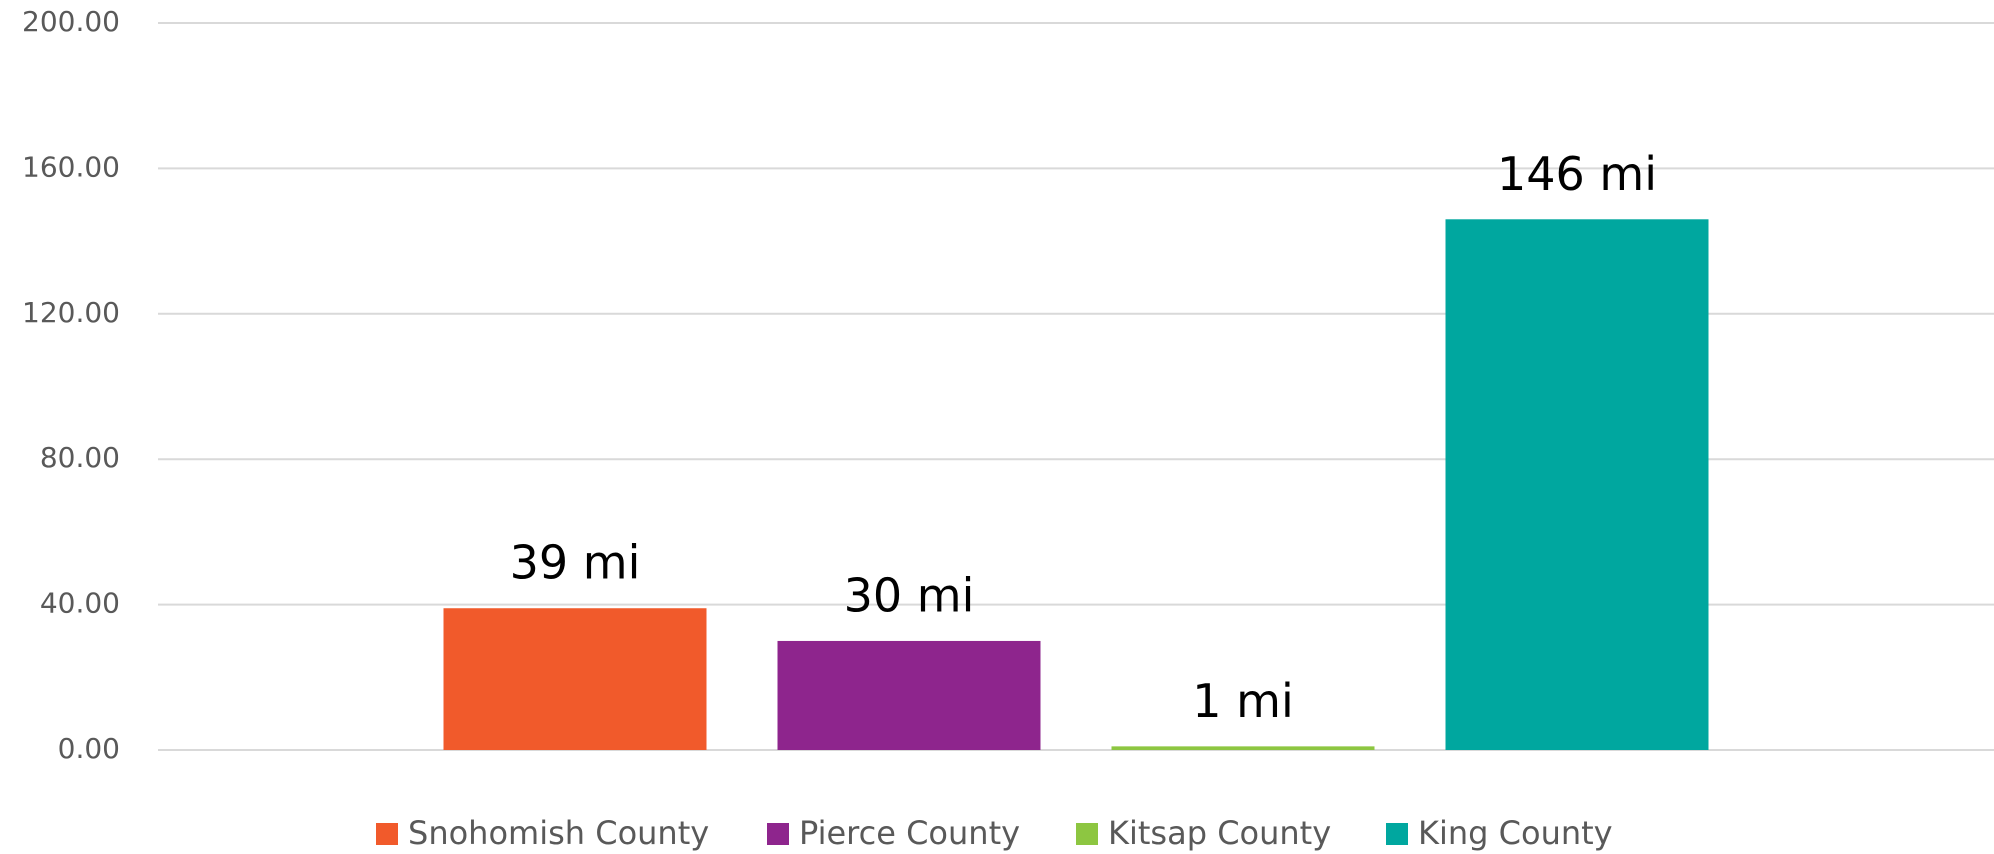  Describe the element at coordinates (89, 748) in the screenshot. I see `y-tick-label: 0.00` at that location.